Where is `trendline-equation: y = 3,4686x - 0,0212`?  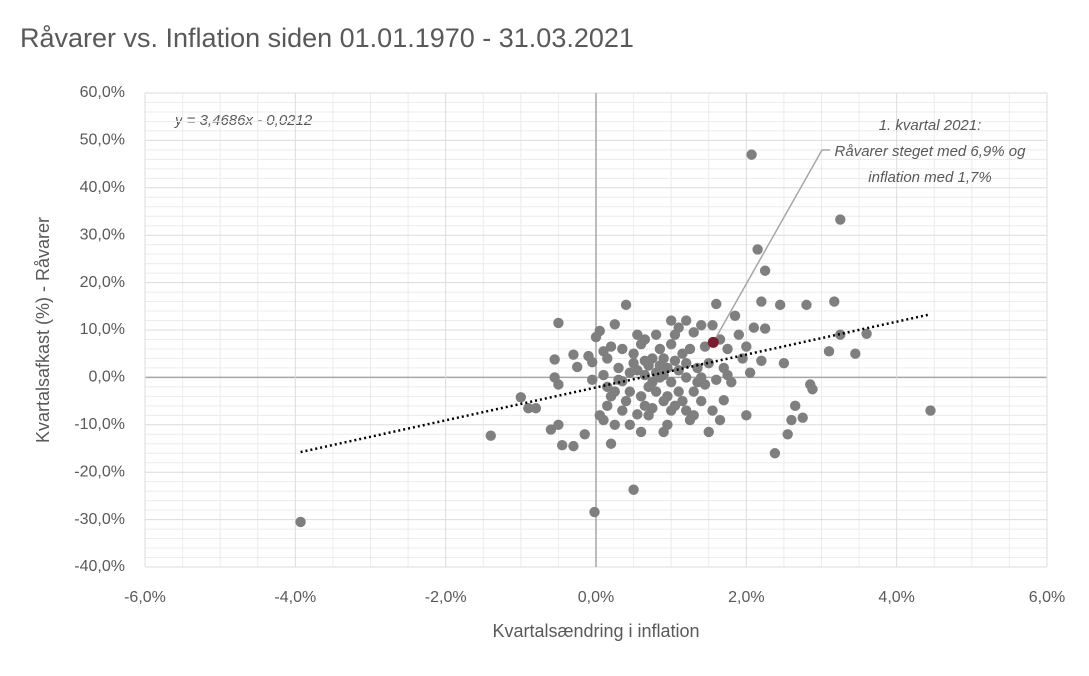 trendline-equation: y = 3,4686x - 0,0212 is located at coordinates (243, 120).